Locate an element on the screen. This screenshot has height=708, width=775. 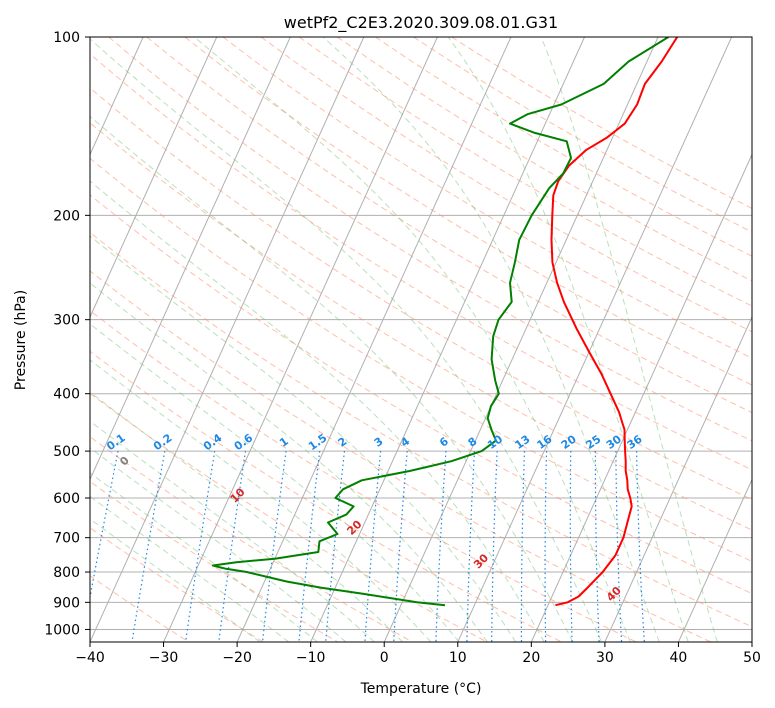
mixing-ratio-label: 2 is located at coordinates (343, 442).